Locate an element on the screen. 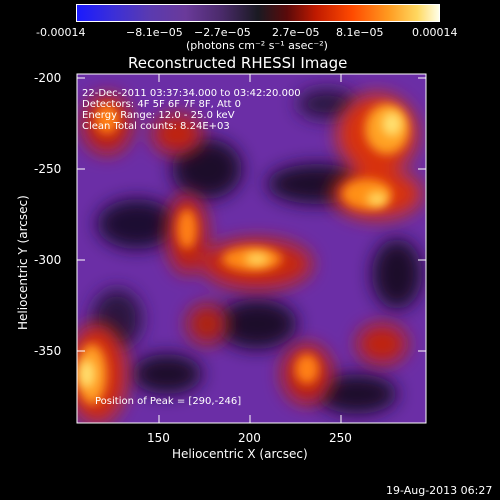 This screenshot has height=500, width=500. colorbar-tick: -0.00014 is located at coordinates (61, 32).